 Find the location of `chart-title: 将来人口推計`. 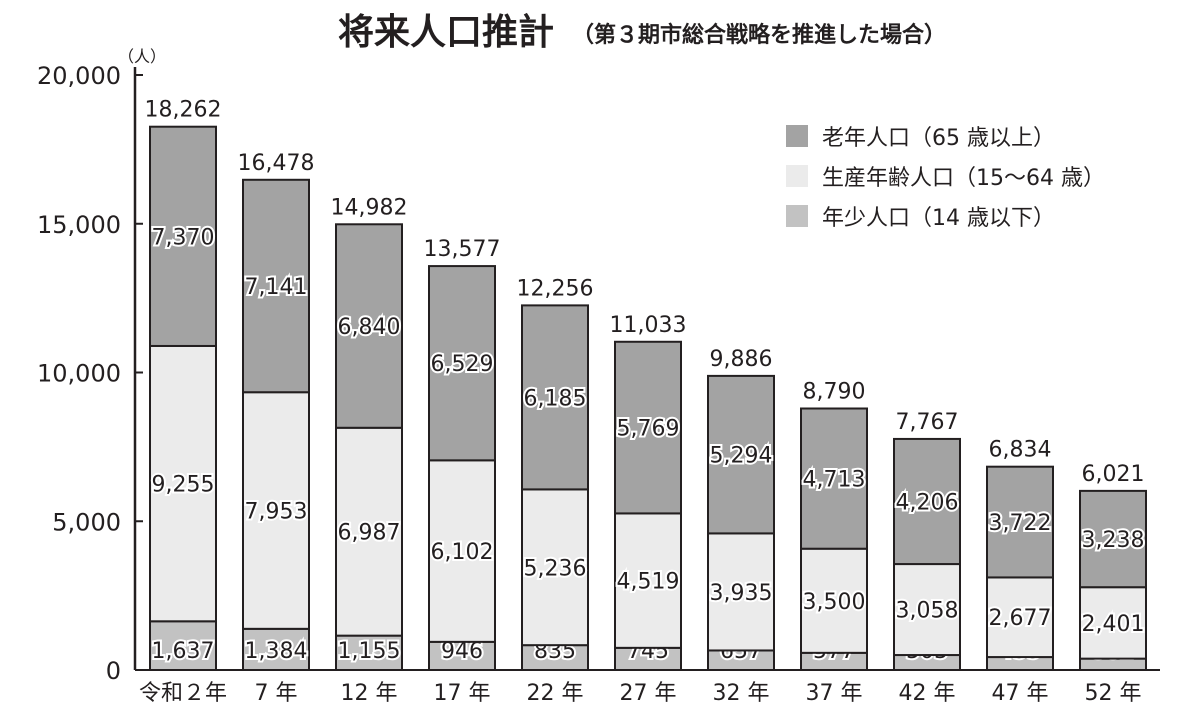

chart-title: 将来人口推計 is located at coordinates (446, 32).